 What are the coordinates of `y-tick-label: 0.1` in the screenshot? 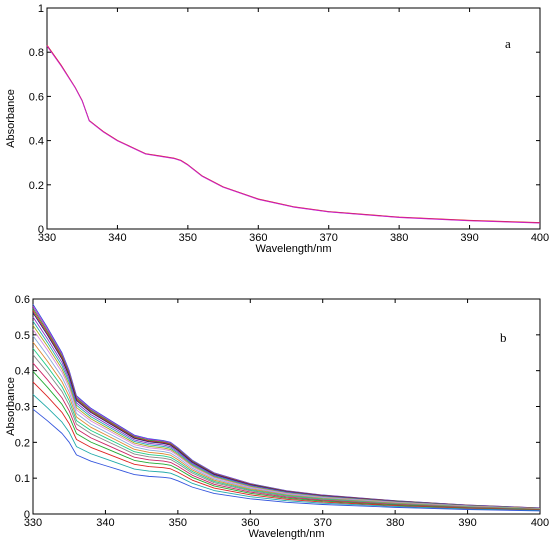 It's located at (22, 479).